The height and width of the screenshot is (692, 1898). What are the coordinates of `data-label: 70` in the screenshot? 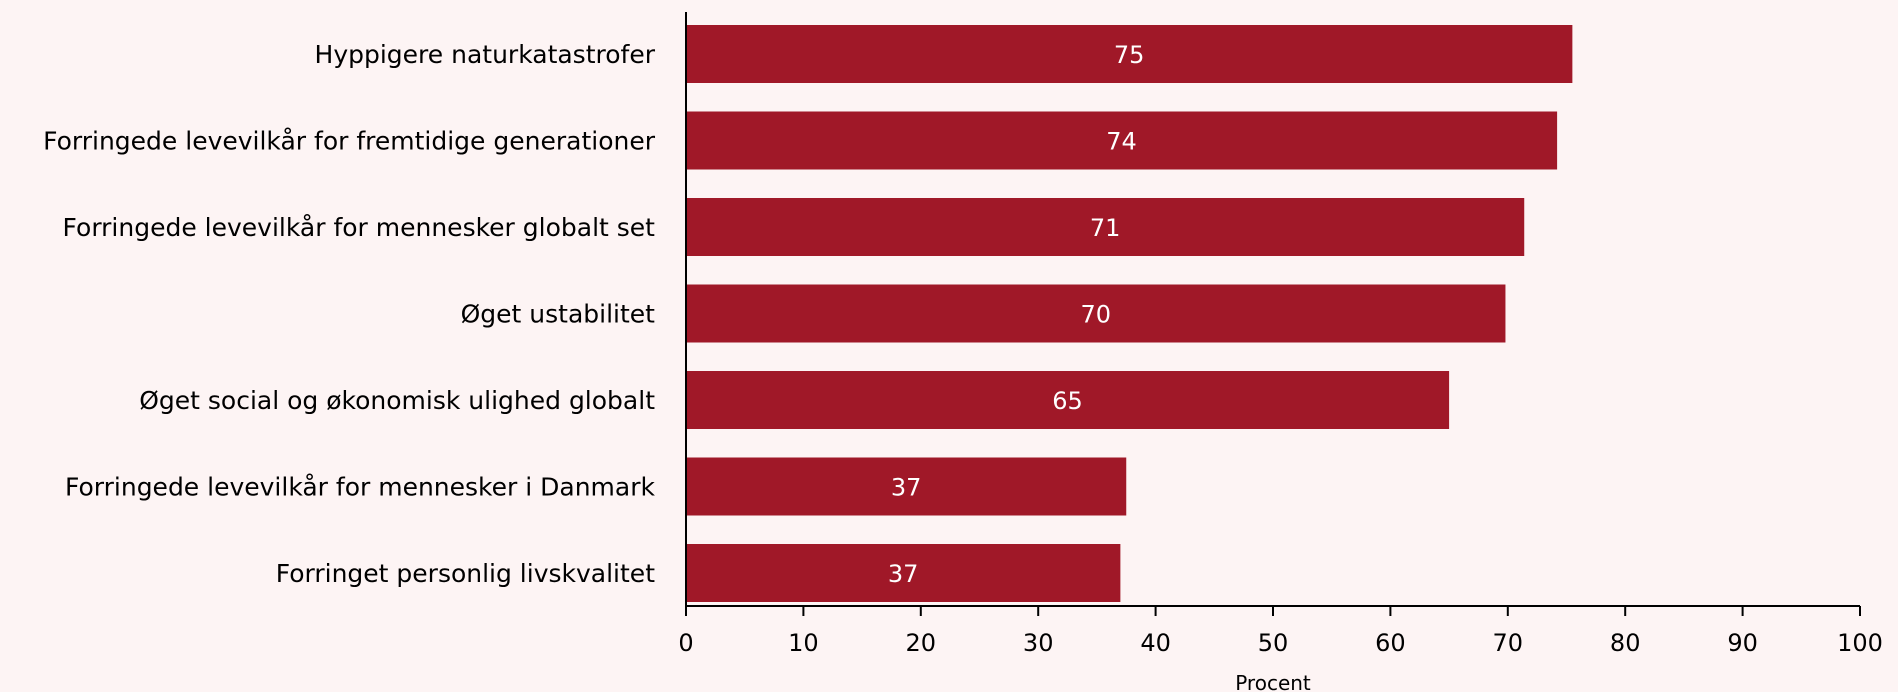 It's located at (1095, 315).